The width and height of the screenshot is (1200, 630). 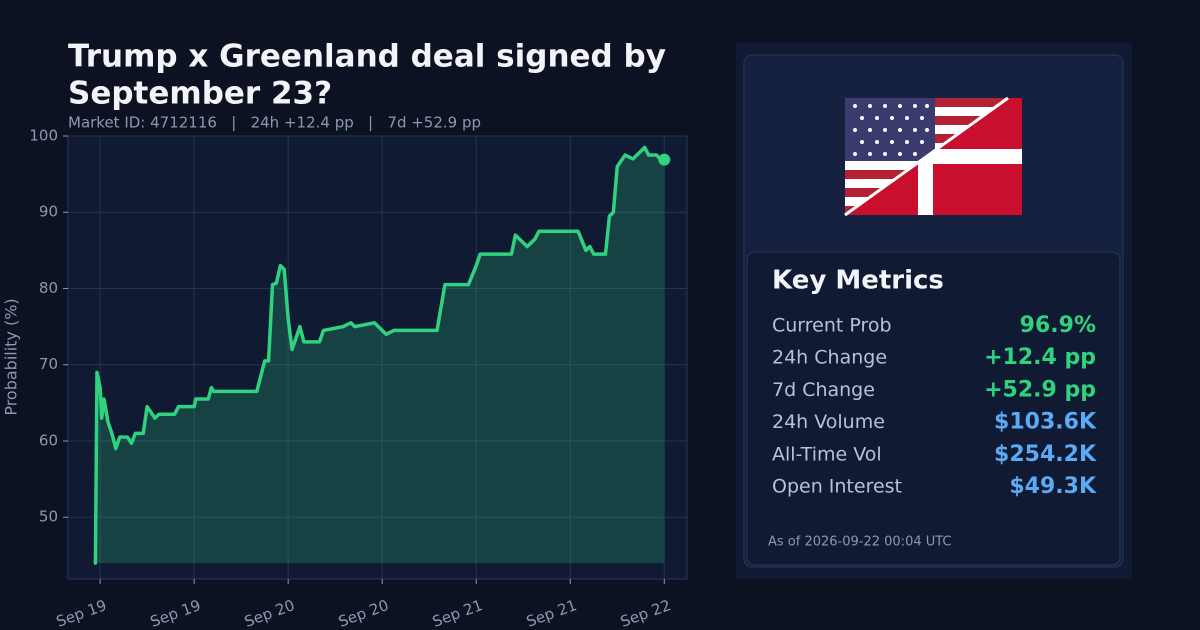 I want to click on y-tick-label: 50, so click(x=48, y=517).